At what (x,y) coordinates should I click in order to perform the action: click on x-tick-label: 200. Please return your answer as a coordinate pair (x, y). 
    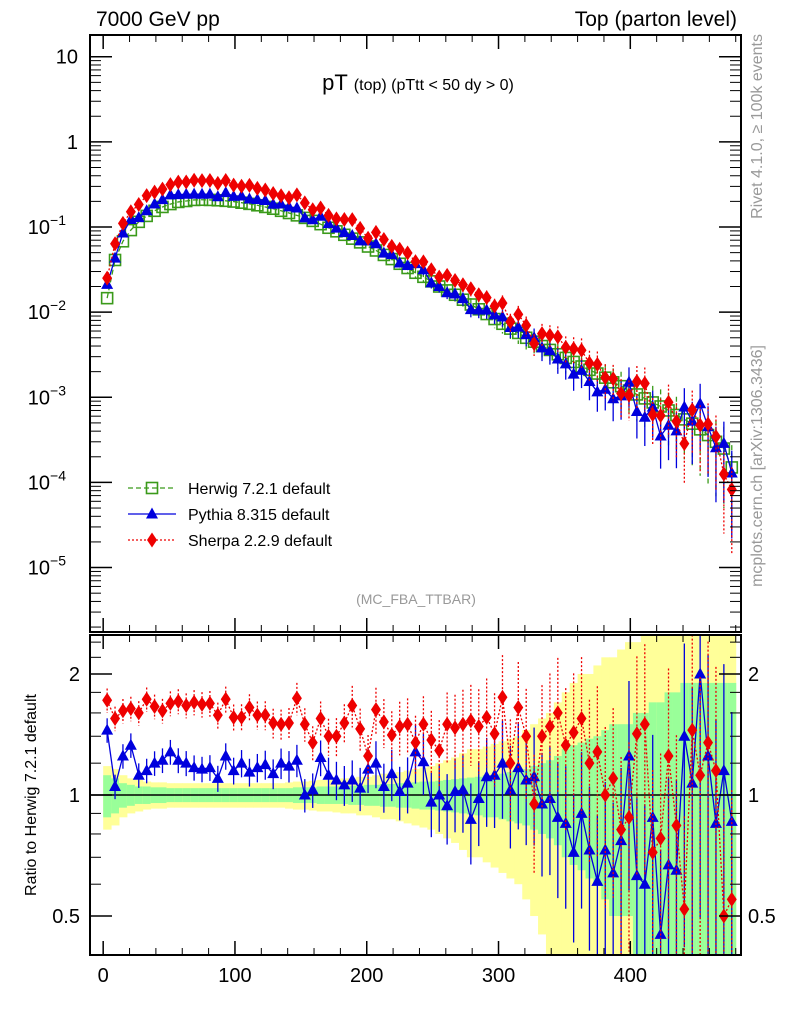
    Looking at the image, I should click on (366, 976).